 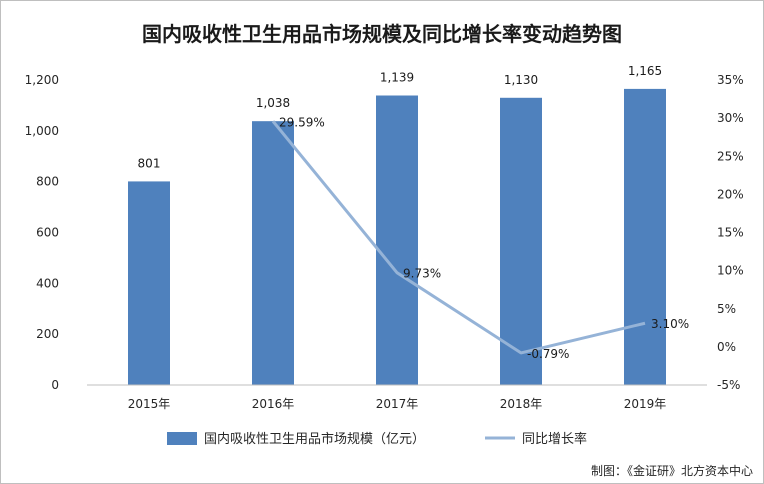 I want to click on line-value-label: -0.79%, so click(x=548, y=354).